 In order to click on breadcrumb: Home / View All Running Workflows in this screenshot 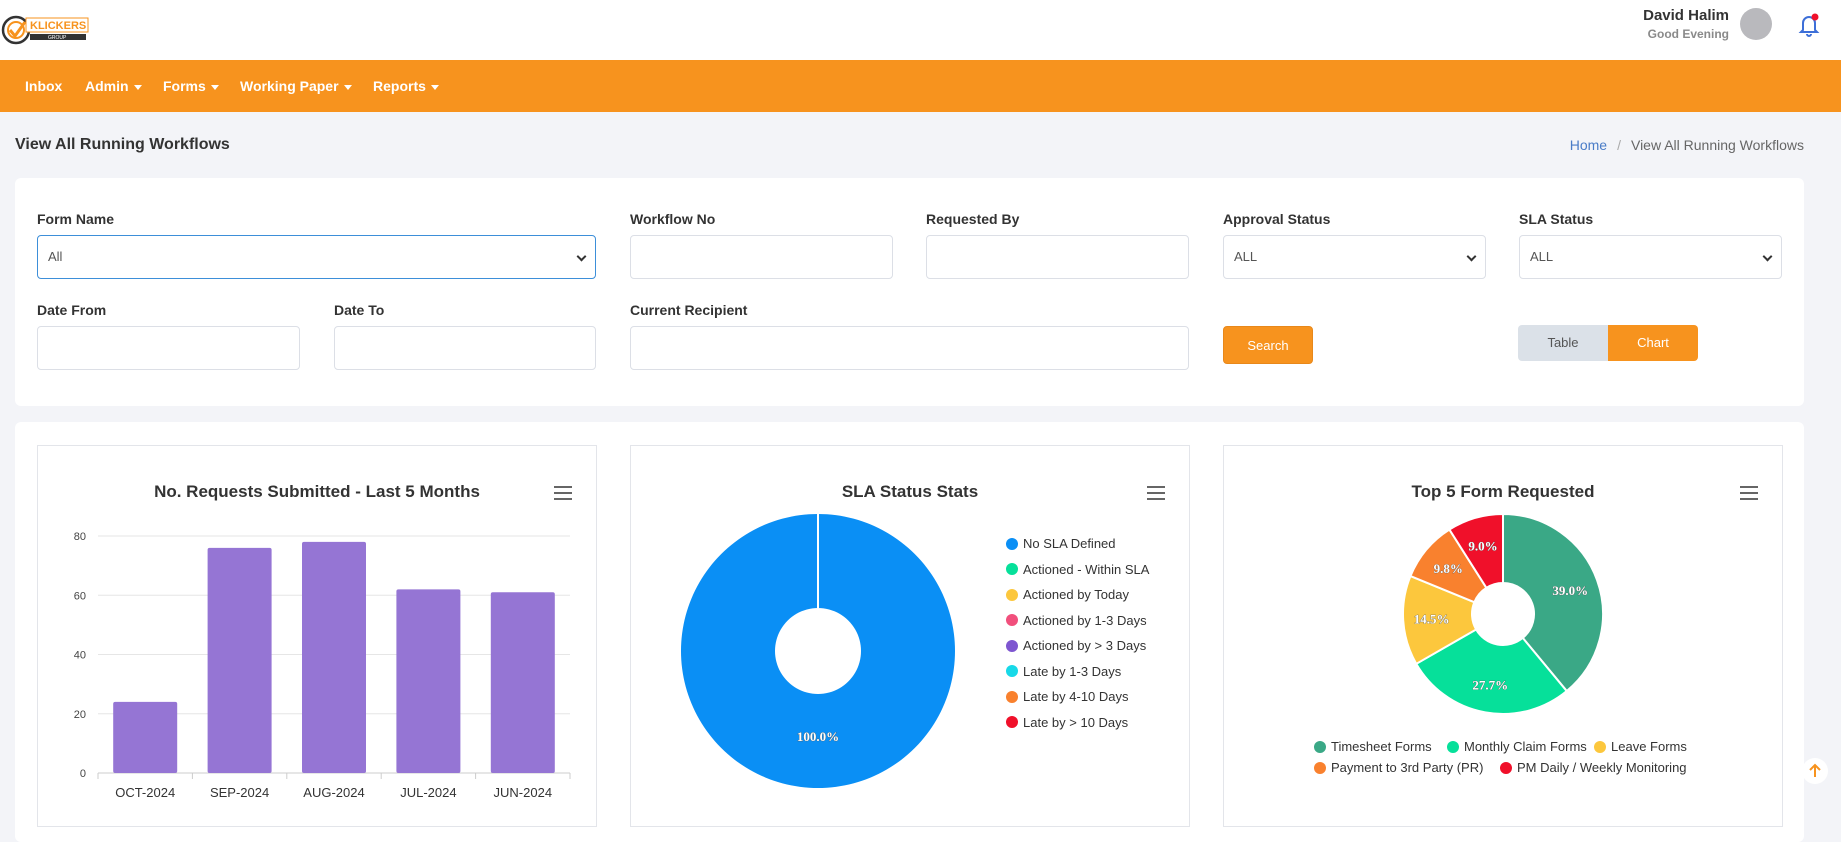, I will do `click(1687, 145)`.